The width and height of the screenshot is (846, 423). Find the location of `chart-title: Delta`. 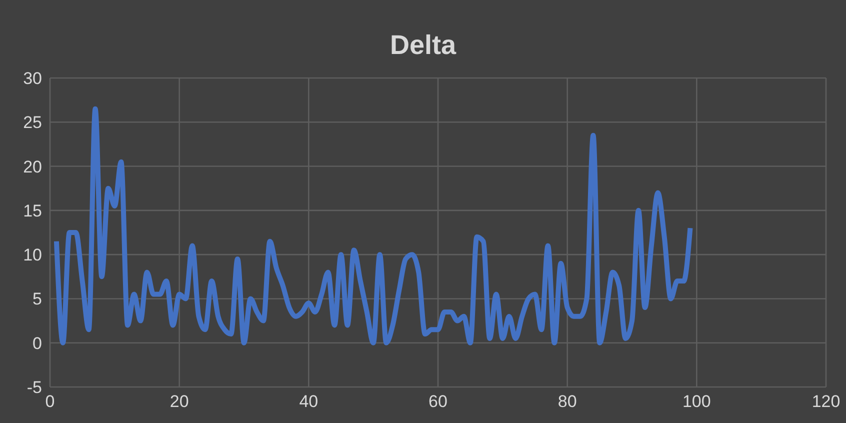

chart-title: Delta is located at coordinates (423, 45).